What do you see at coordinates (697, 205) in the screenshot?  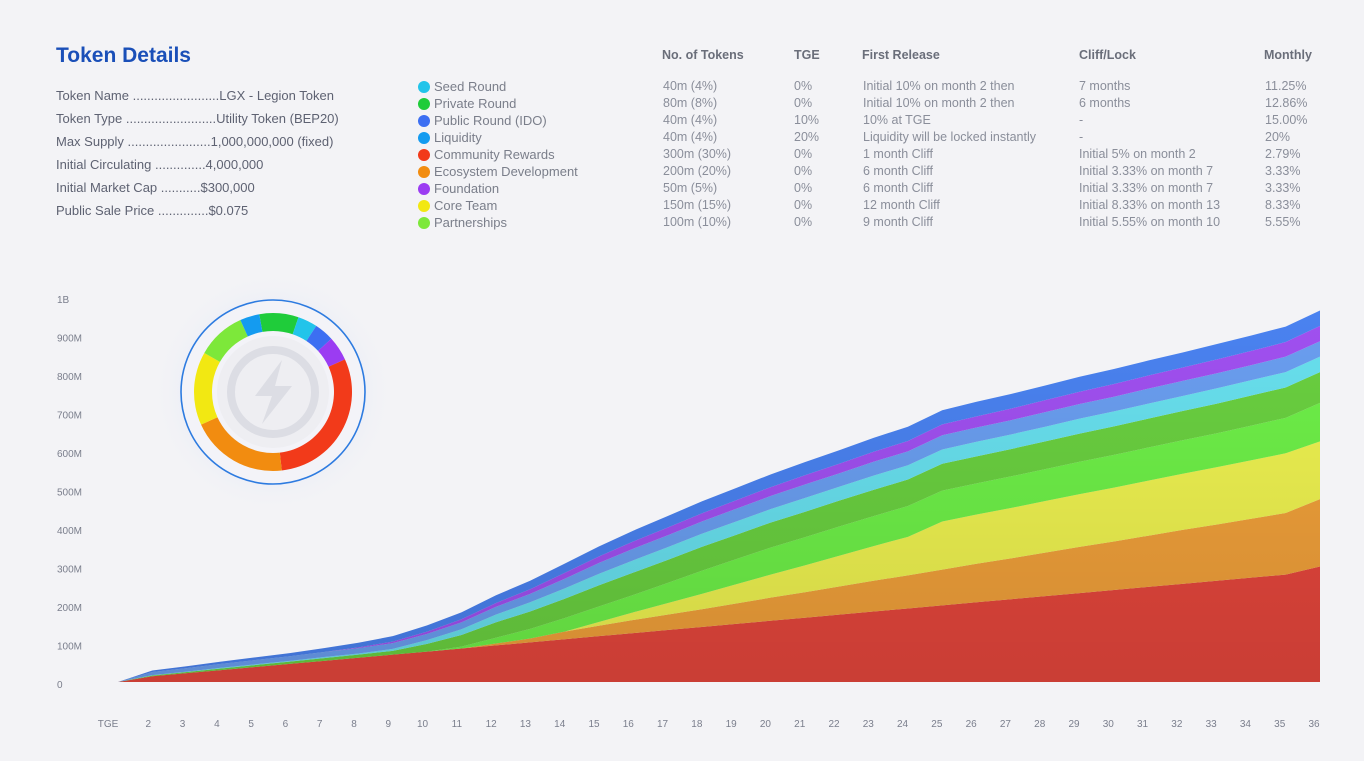 I see `table-cell-tokens: 150m (15%)` at bounding box center [697, 205].